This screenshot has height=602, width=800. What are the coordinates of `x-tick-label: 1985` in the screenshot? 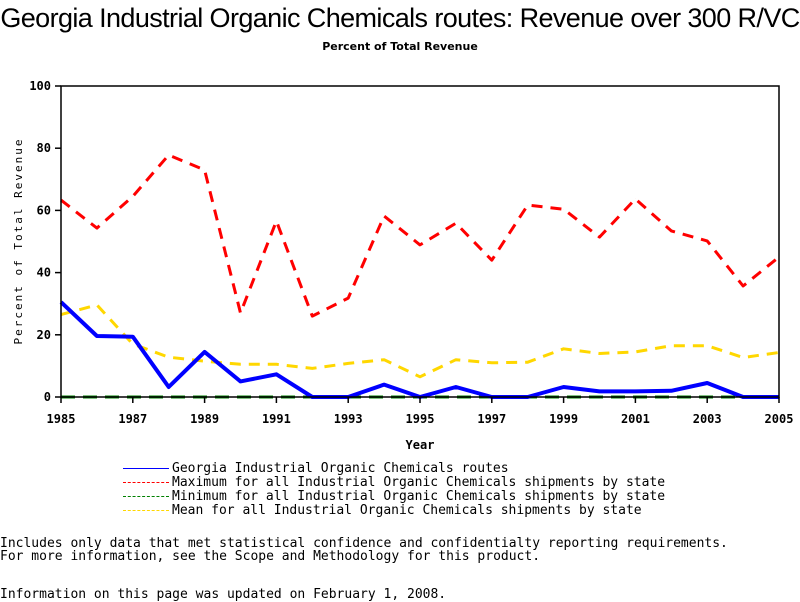 It's located at (61, 419).